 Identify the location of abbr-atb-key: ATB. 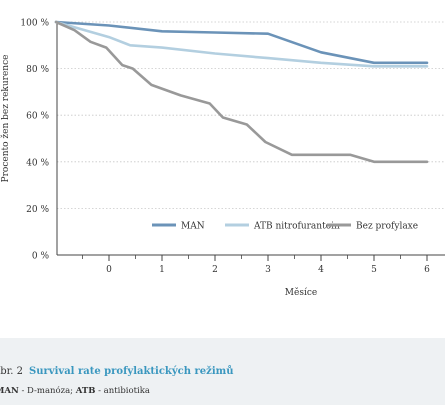
(85, 391).